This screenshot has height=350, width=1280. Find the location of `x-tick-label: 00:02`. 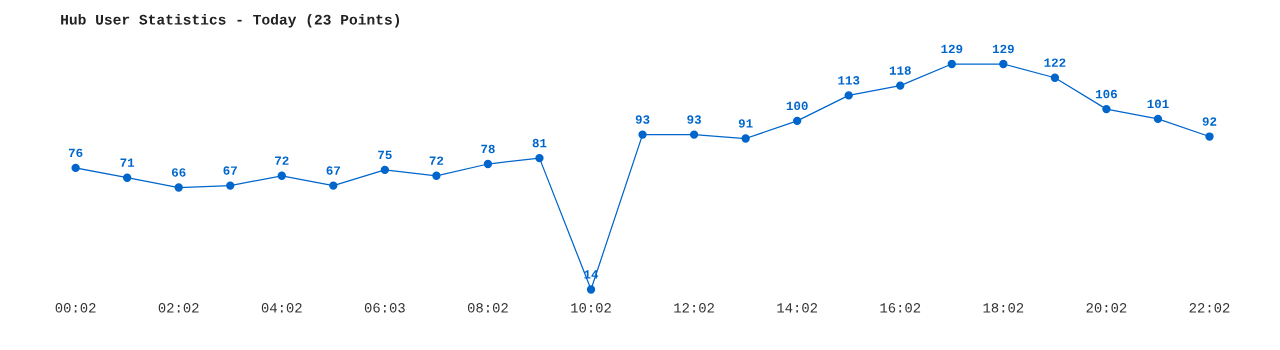

x-tick-label: 00:02 is located at coordinates (75, 308).